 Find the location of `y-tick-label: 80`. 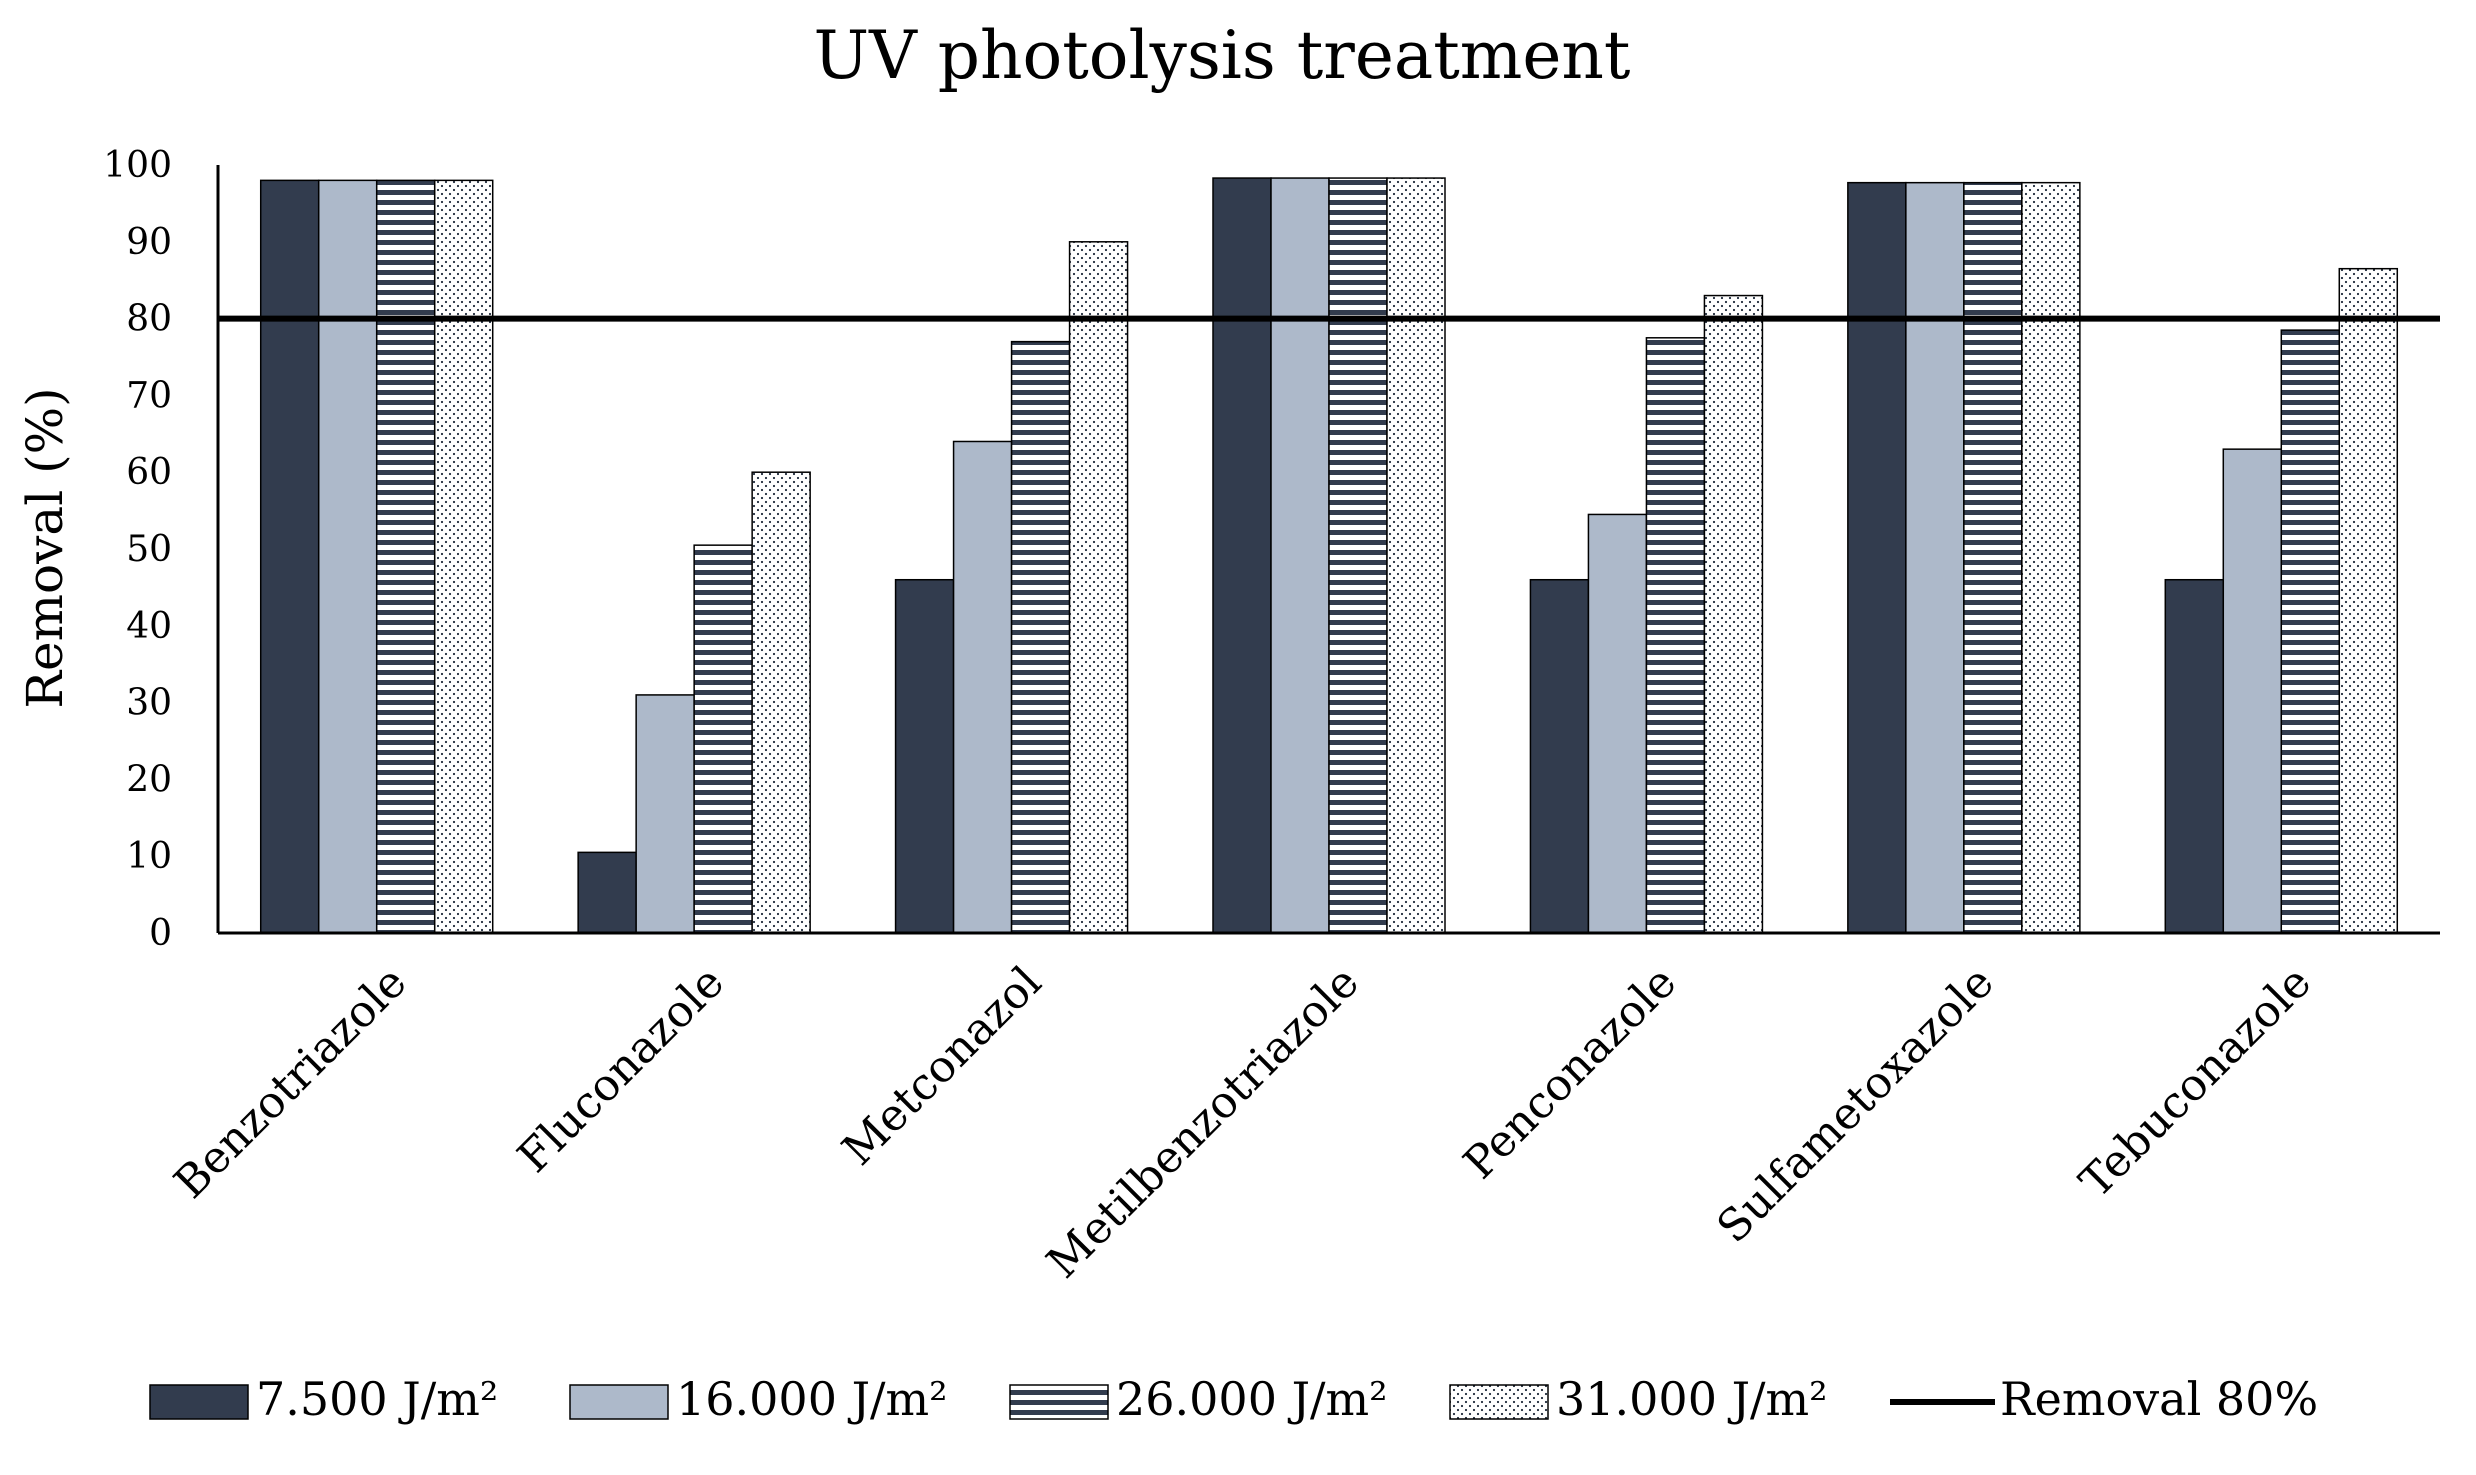

y-tick-label: 80 is located at coordinates (149, 319).